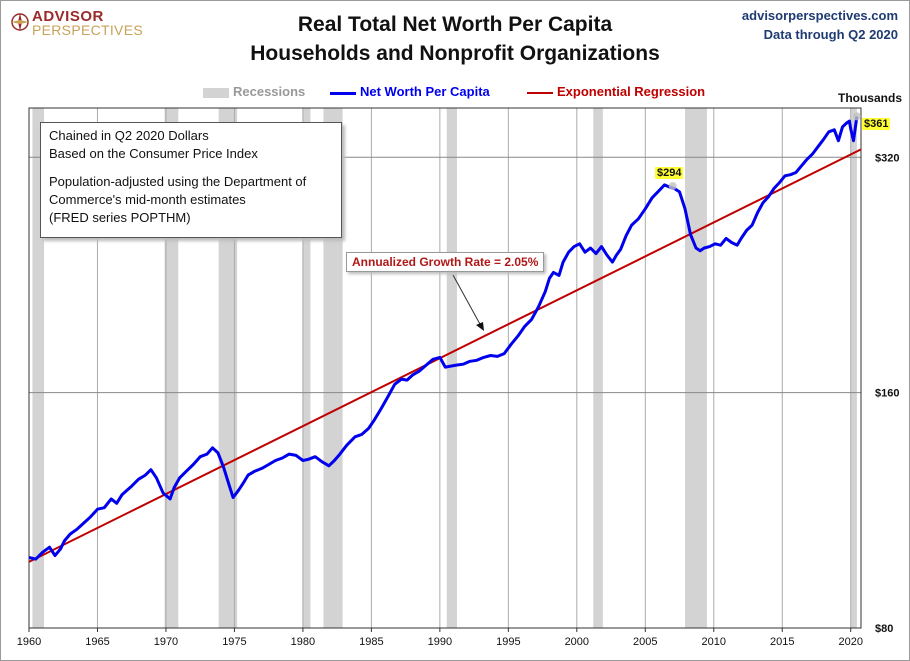 The height and width of the screenshot is (661, 910). What do you see at coordinates (343, 93) in the screenshot?
I see `legend-net-worth-line` at bounding box center [343, 93].